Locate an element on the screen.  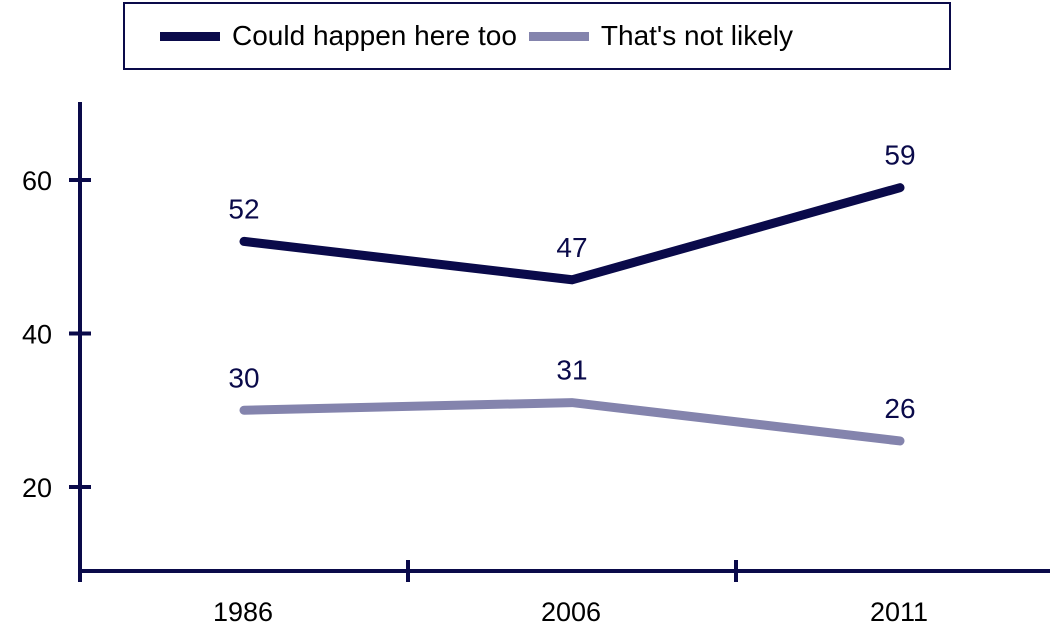
data-label-series-2-2011: 26 is located at coordinates (899, 408).